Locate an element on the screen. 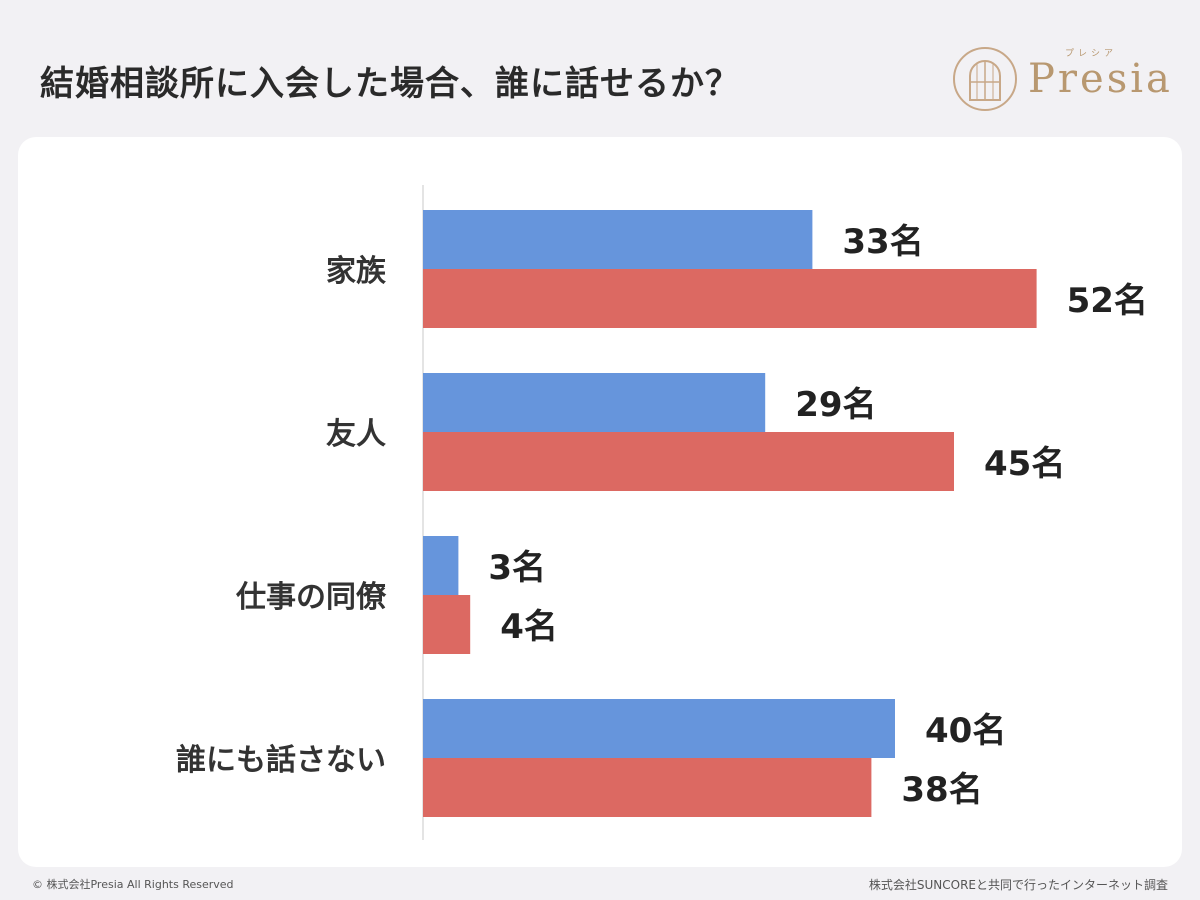 The width and height of the screenshot is (1200, 900). category-label: 仕事の同僚 is located at coordinates (311, 597).